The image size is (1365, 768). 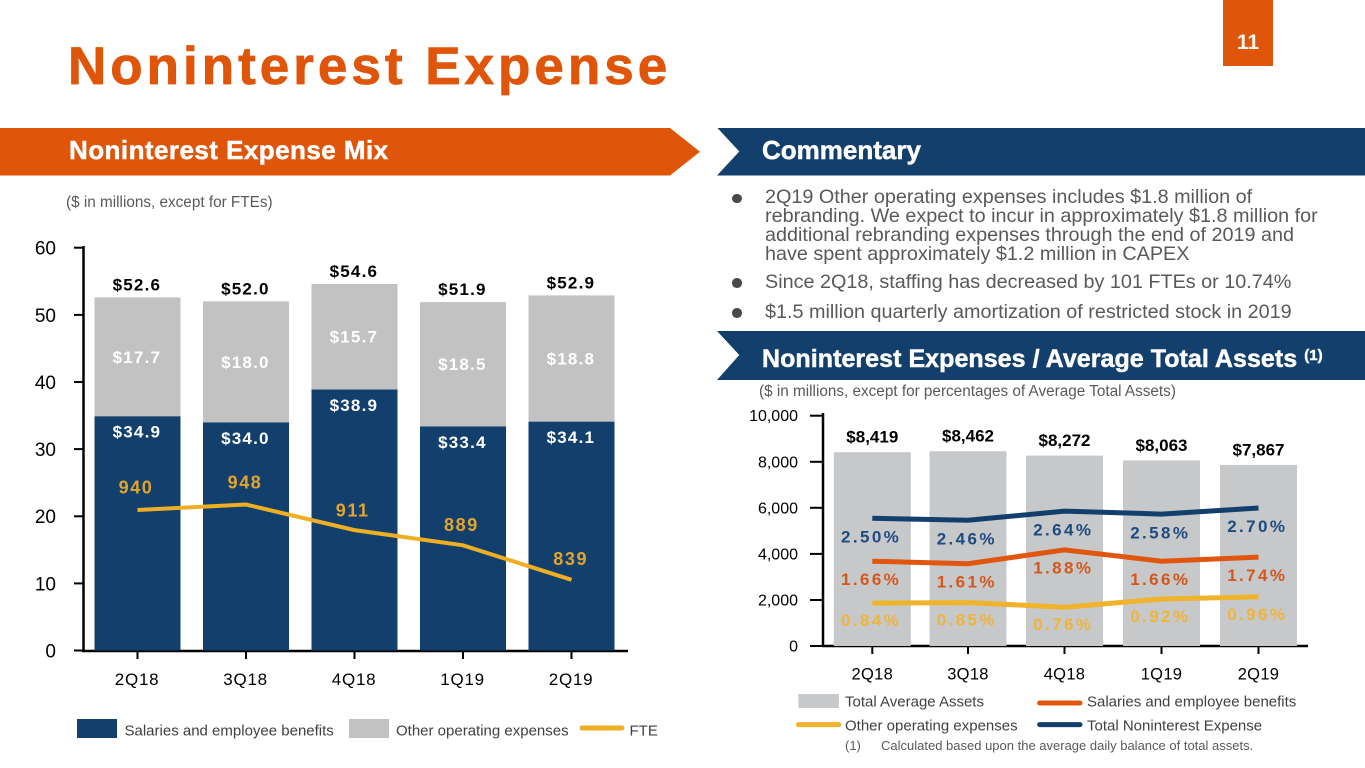 I want to click on svg-text: $38.9, so click(x=354, y=405).